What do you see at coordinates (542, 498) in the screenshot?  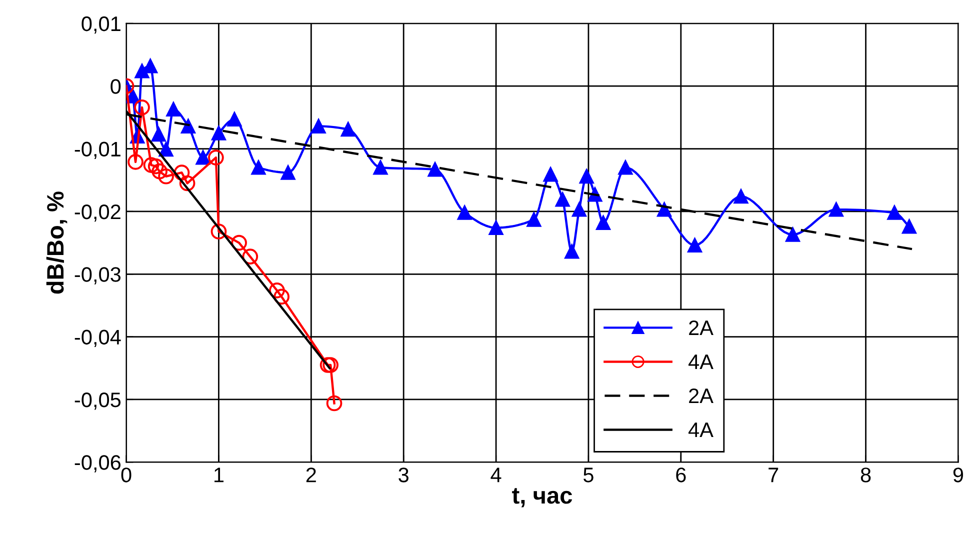 I see `x-axis-title: t, час` at bounding box center [542, 498].